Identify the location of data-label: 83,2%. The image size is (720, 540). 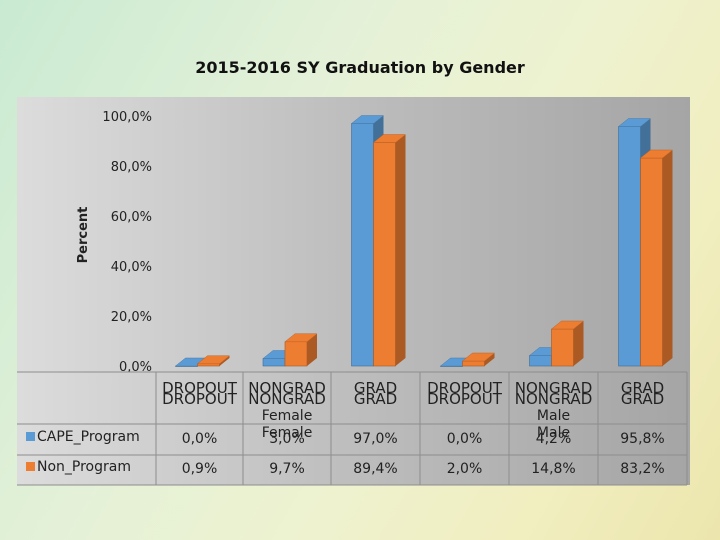
(642, 469).